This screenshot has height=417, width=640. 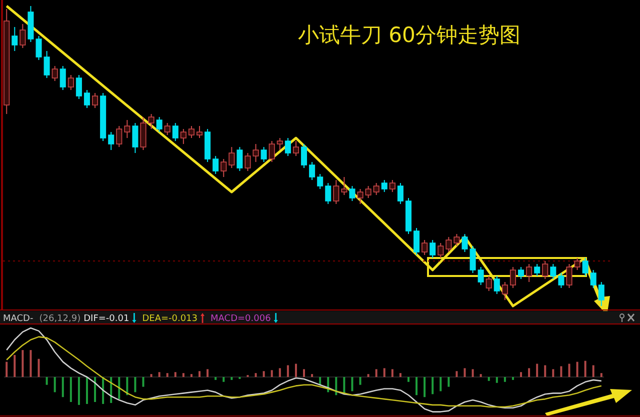 I want to click on text: 小试牛刀 60分钟走势图, so click(x=409, y=35).